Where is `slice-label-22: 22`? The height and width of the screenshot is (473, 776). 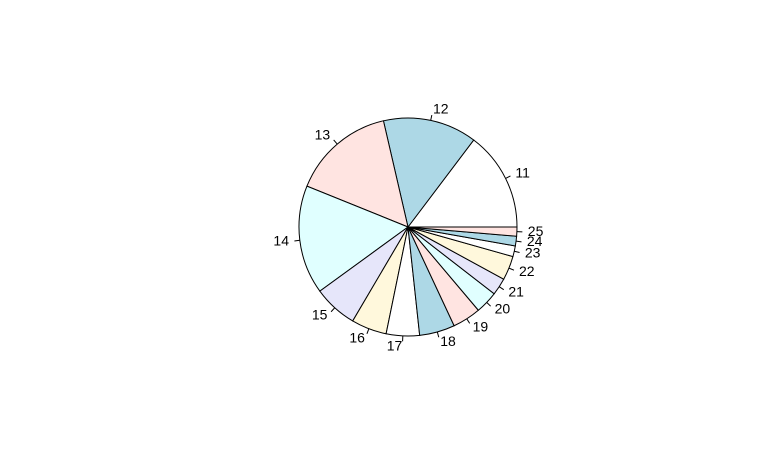 slice-label-22: 22 is located at coordinates (527, 271).